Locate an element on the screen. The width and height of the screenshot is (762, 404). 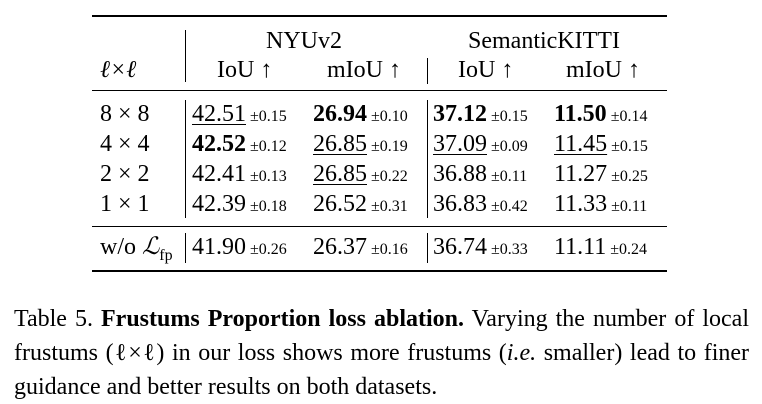
cell-value: 11.45 is located at coordinates (581, 144).